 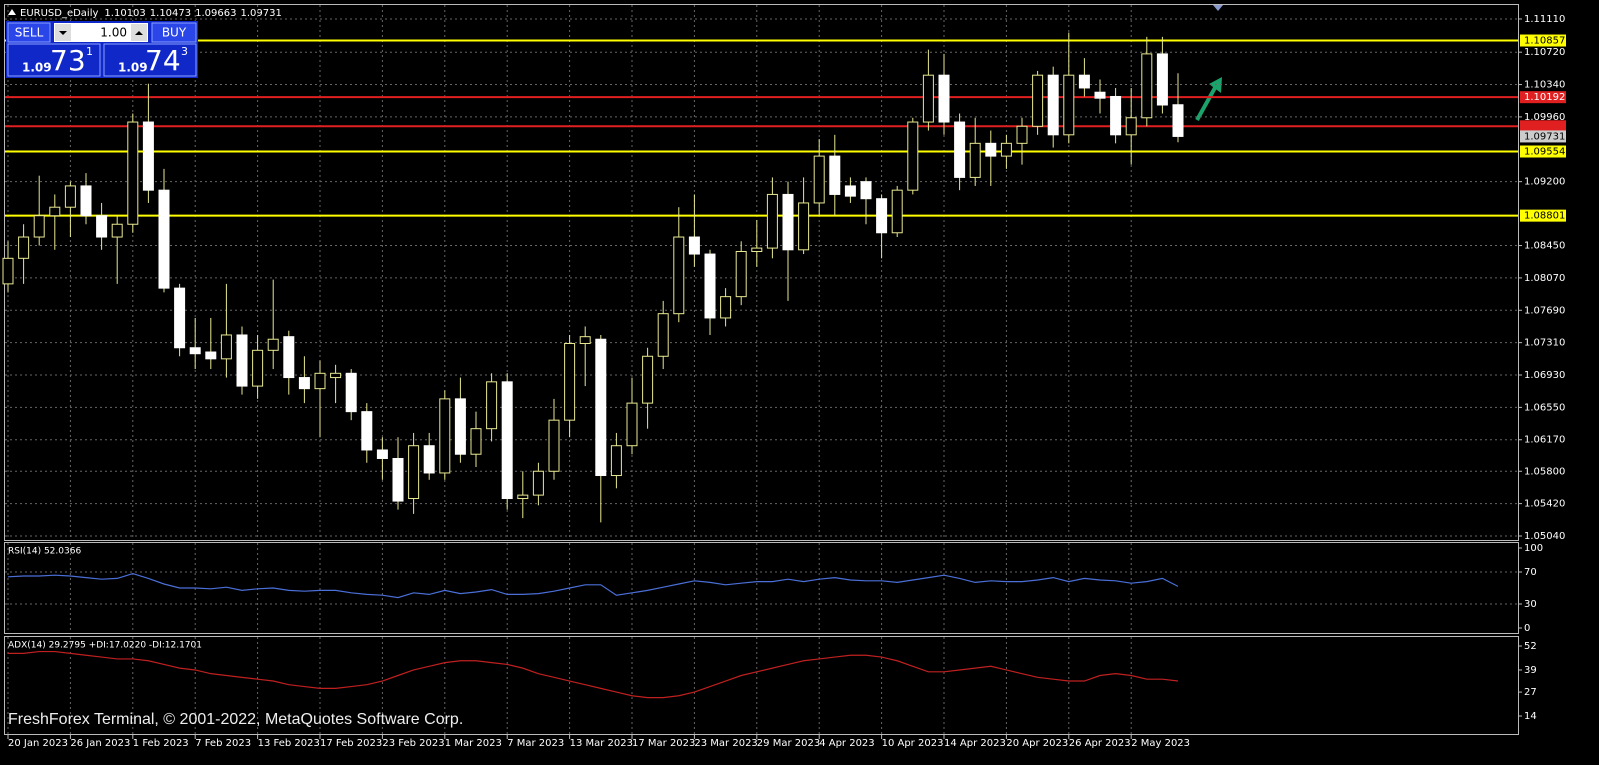 I want to click on level-label: 1.09554, so click(x=1544, y=152).